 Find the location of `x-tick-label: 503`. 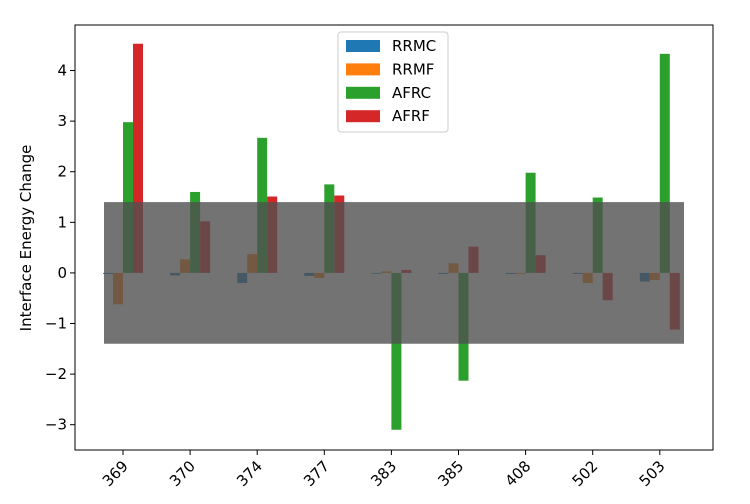

x-tick-label: 503 is located at coordinates (652, 473).